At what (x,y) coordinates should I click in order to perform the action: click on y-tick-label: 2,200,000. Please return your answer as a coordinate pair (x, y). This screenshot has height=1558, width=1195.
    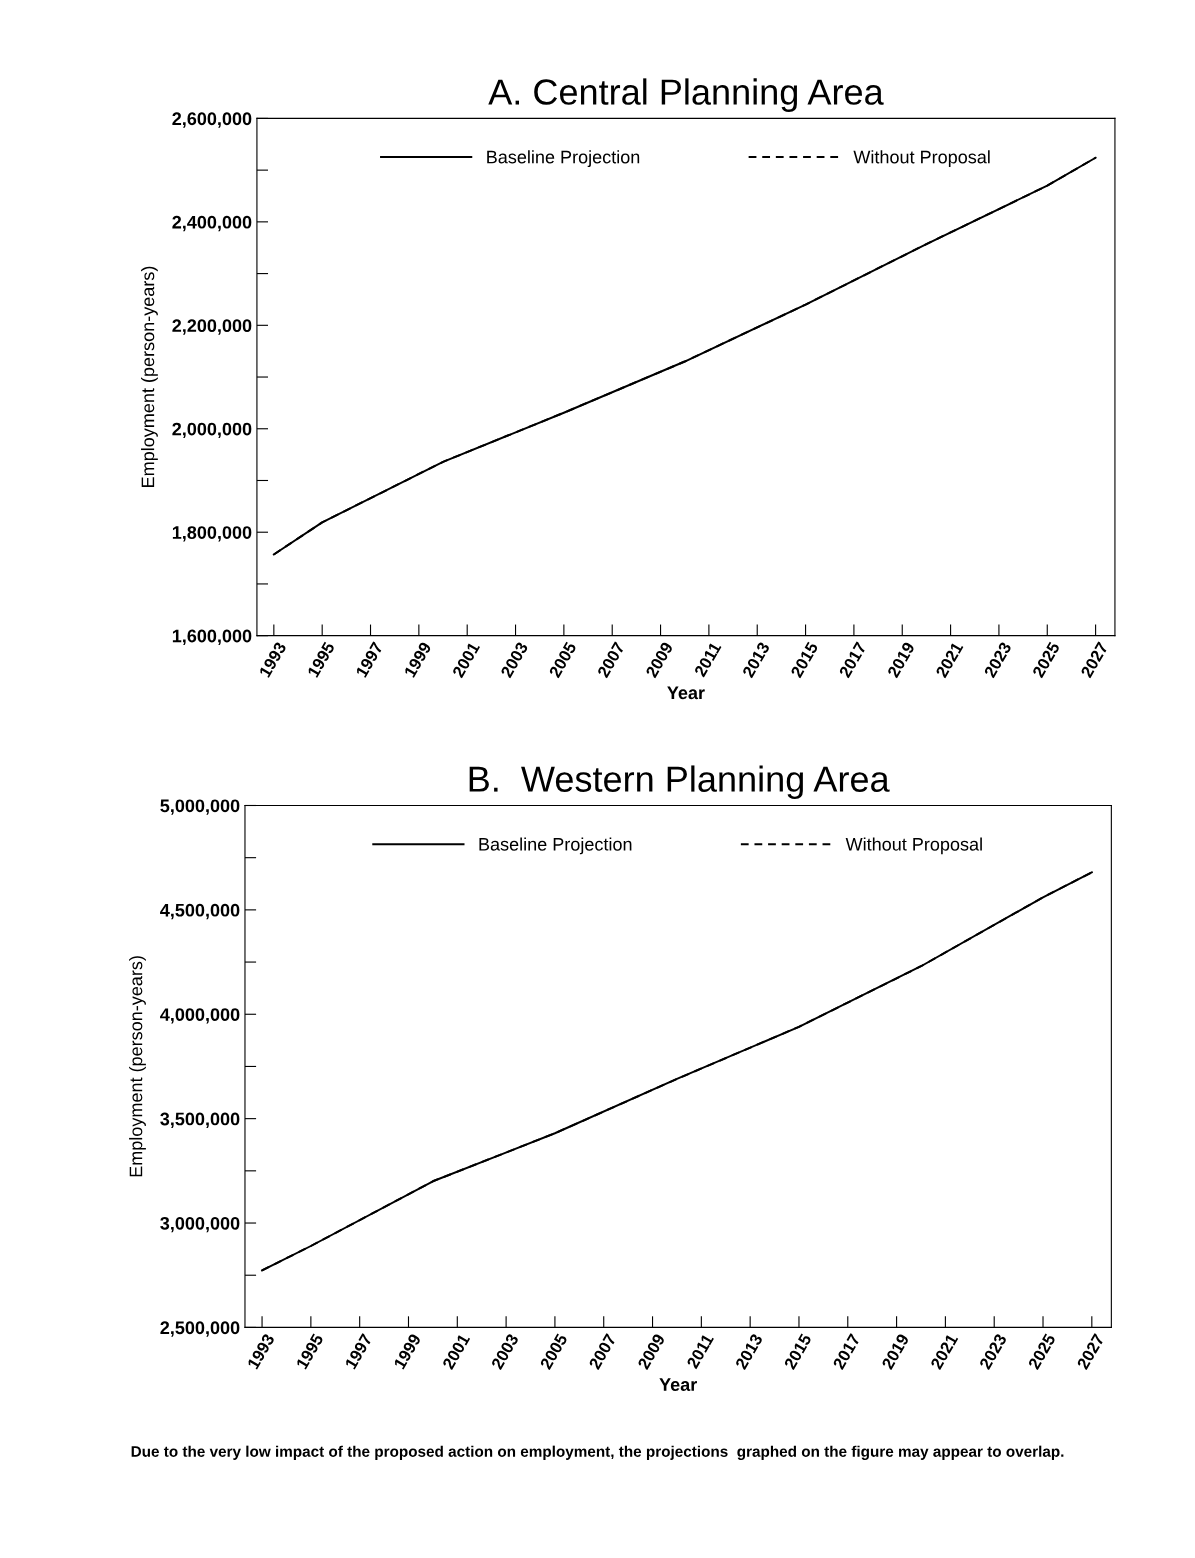
    Looking at the image, I should click on (212, 327).